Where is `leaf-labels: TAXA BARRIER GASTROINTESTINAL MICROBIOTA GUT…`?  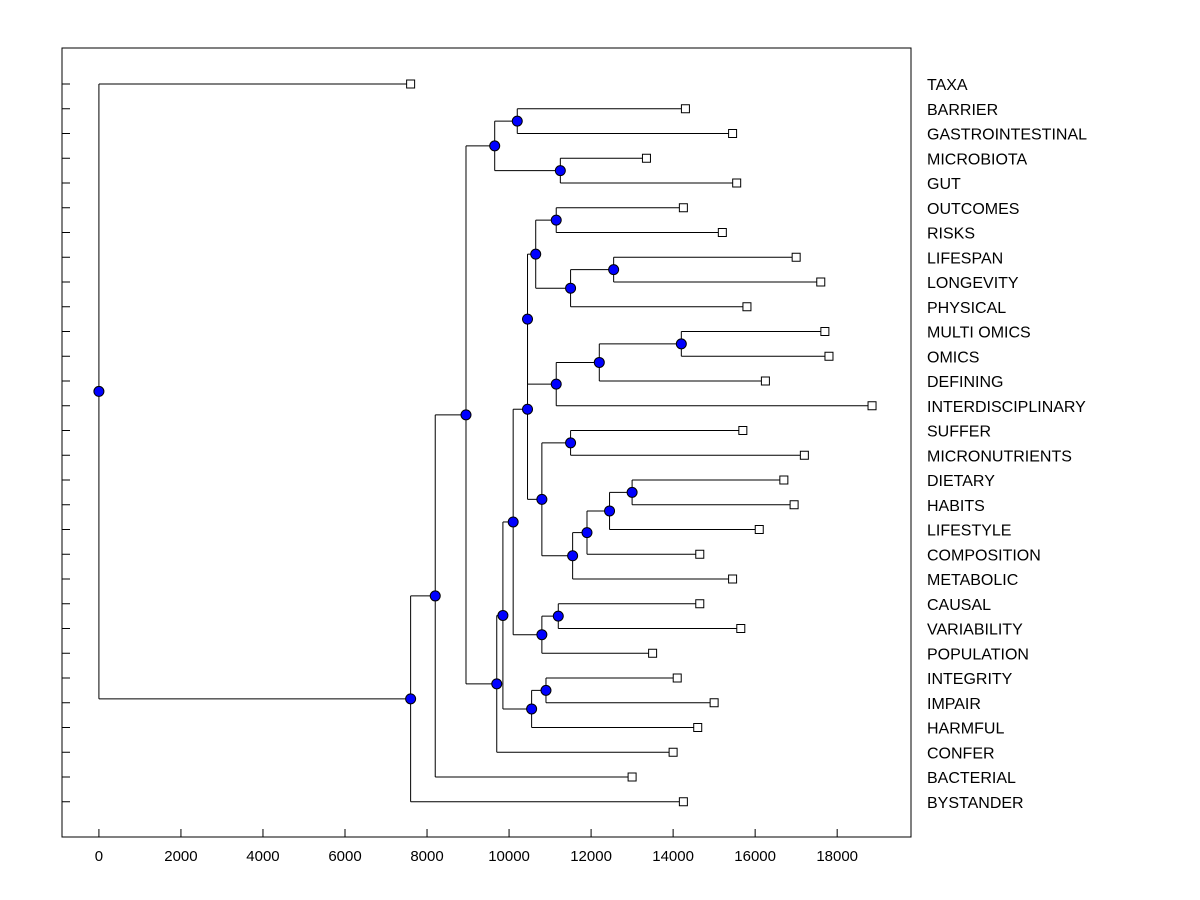 leaf-labels: TAXA BARRIER GASTROINTESTINAL MICROBIOTA GUT… is located at coordinates (1007, 444).